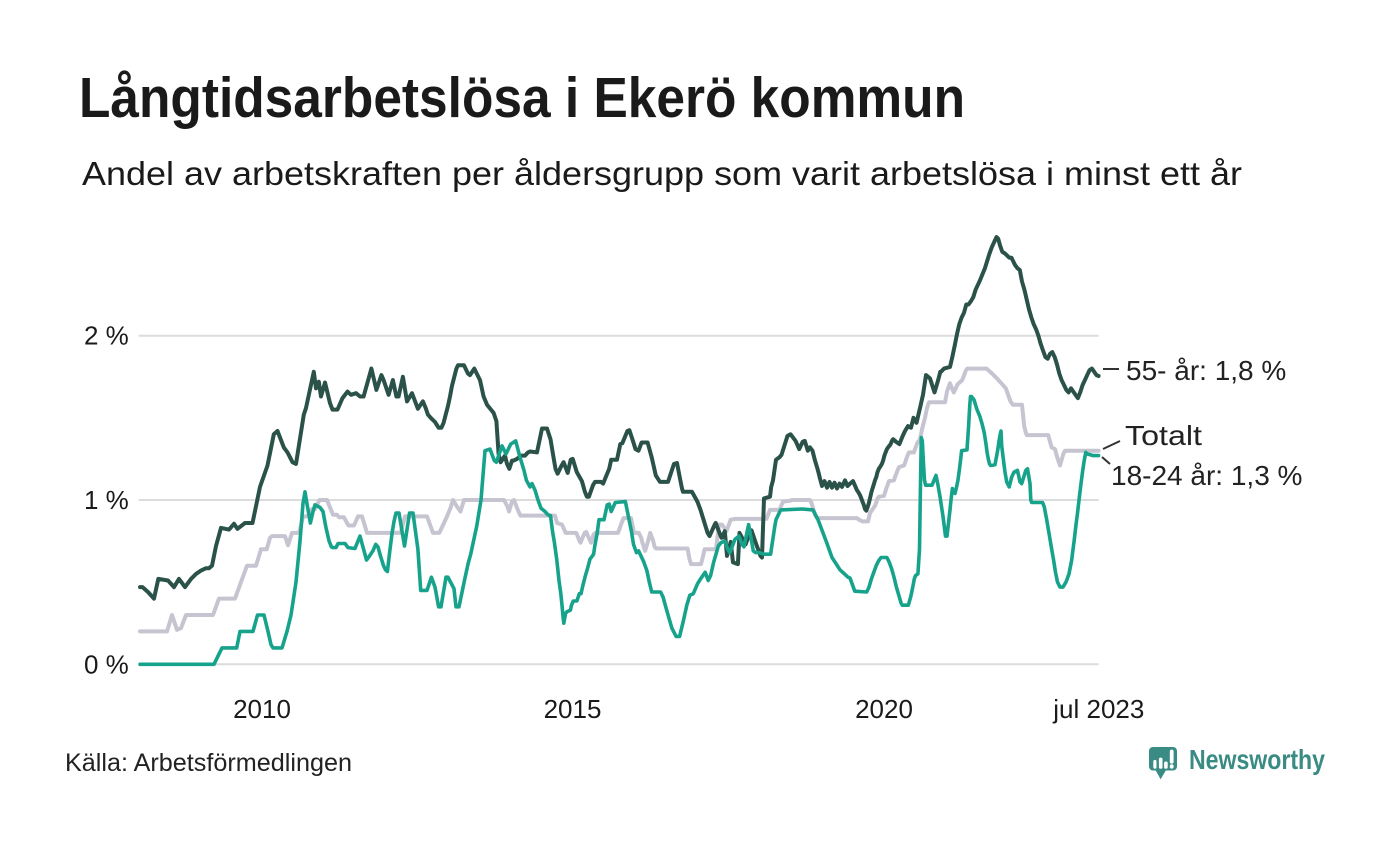  I want to click on svg-text: 0 %, so click(106, 664).